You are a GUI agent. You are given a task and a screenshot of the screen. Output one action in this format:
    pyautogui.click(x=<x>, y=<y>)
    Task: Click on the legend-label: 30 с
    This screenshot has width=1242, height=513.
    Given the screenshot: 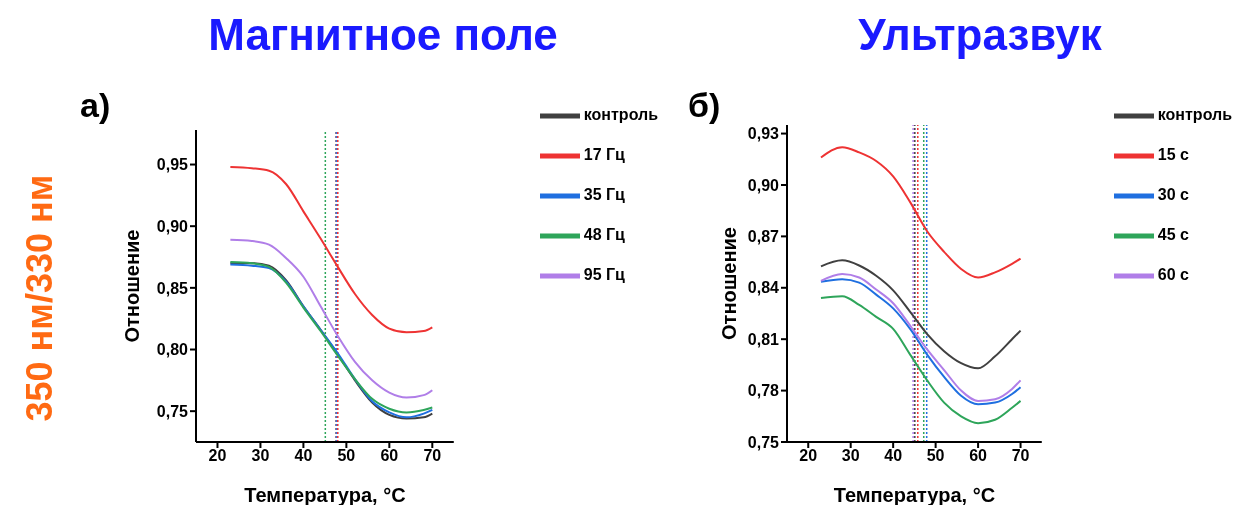 What is the action you would take?
    pyautogui.click(x=1173, y=195)
    